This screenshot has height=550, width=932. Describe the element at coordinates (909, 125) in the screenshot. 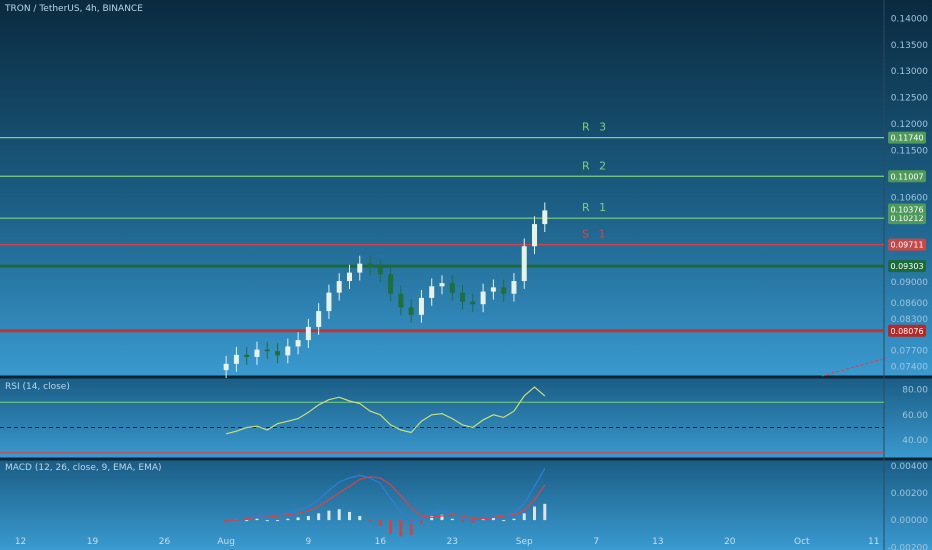

I see `price-tick-label: 0.12000` at that location.